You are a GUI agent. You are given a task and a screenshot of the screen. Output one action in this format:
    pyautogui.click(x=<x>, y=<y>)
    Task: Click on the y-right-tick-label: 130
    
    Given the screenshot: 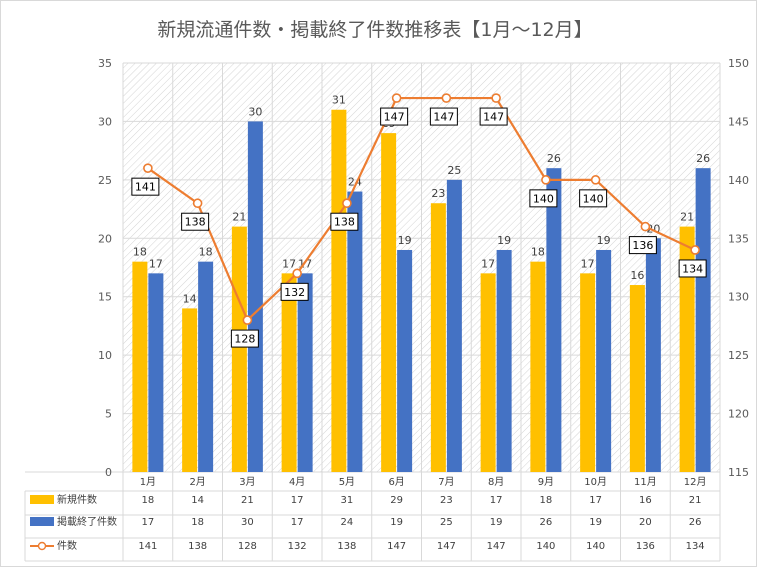 What is the action you would take?
    pyautogui.click(x=738, y=297)
    